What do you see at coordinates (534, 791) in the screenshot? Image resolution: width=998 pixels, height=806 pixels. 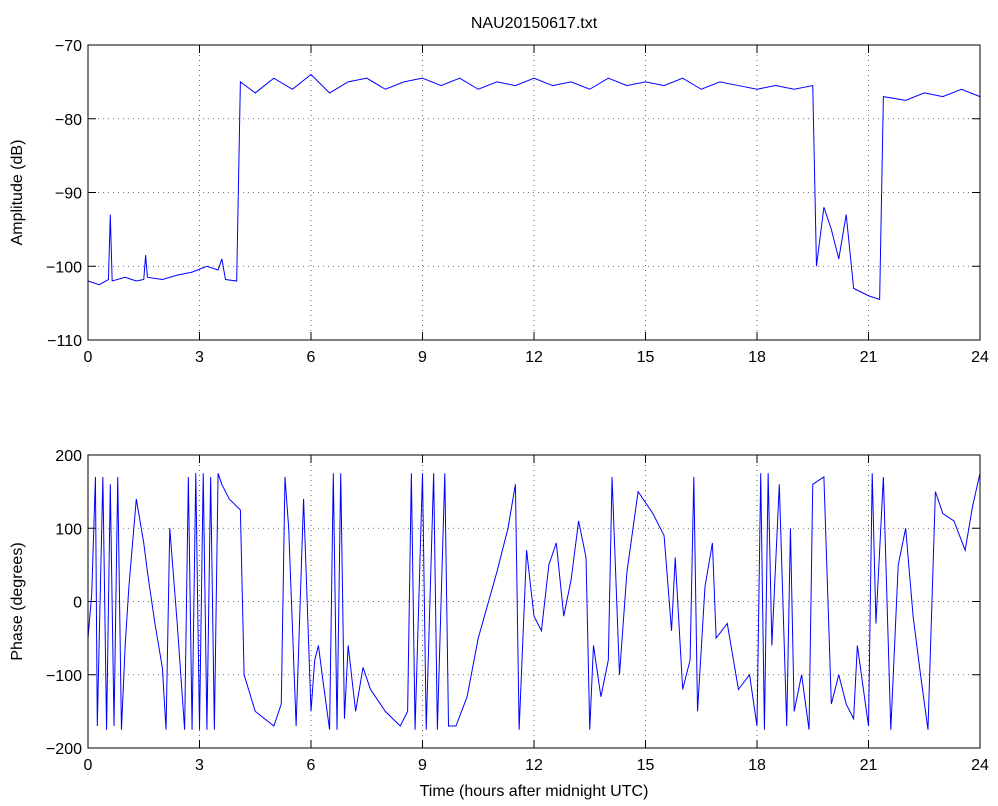 I see `x-axis-label: Time (hours after midnight UTC)` at bounding box center [534, 791].